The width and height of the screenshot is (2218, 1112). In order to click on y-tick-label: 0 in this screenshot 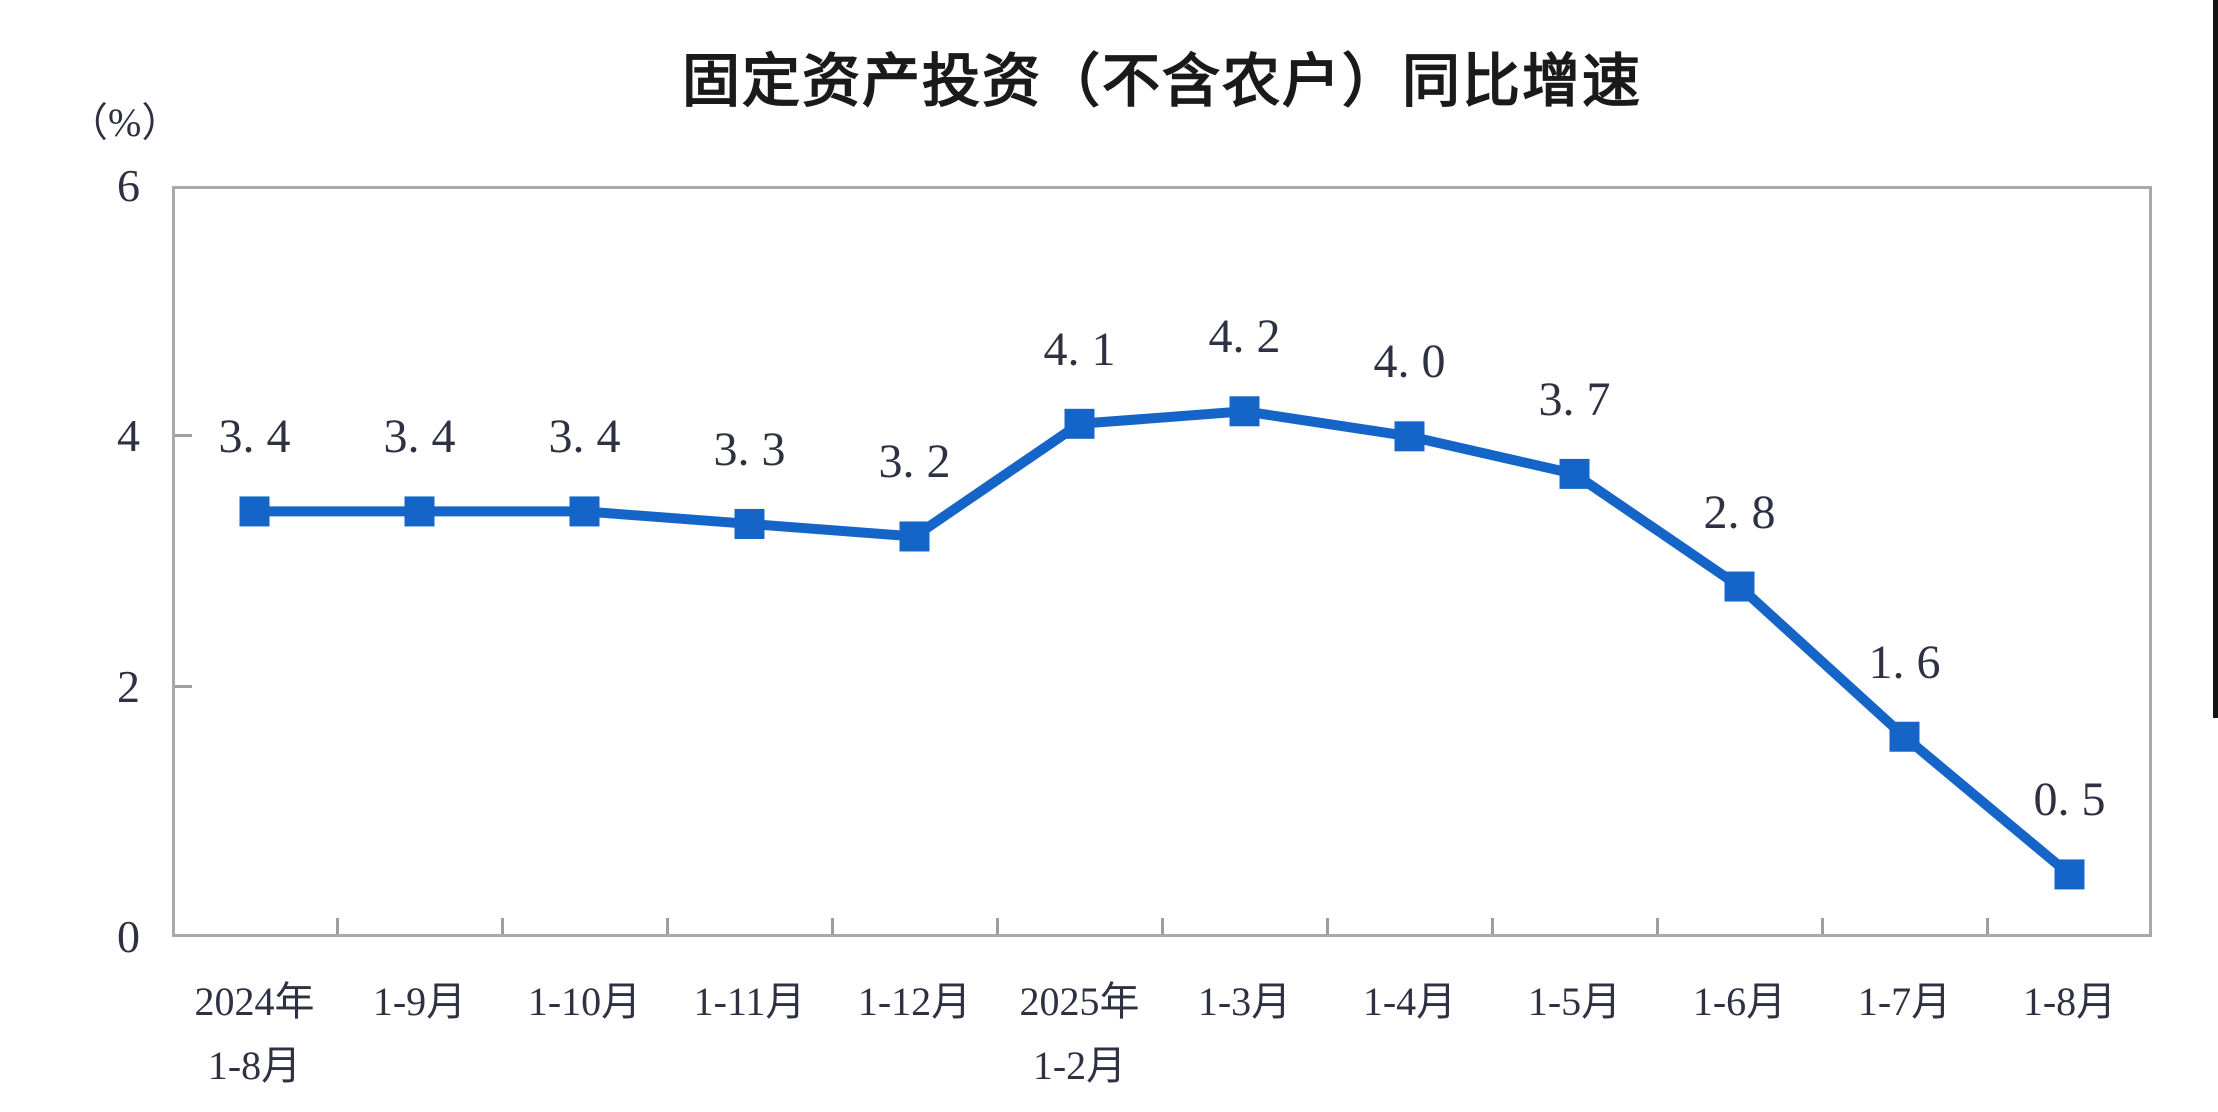, I will do `click(128, 936)`.